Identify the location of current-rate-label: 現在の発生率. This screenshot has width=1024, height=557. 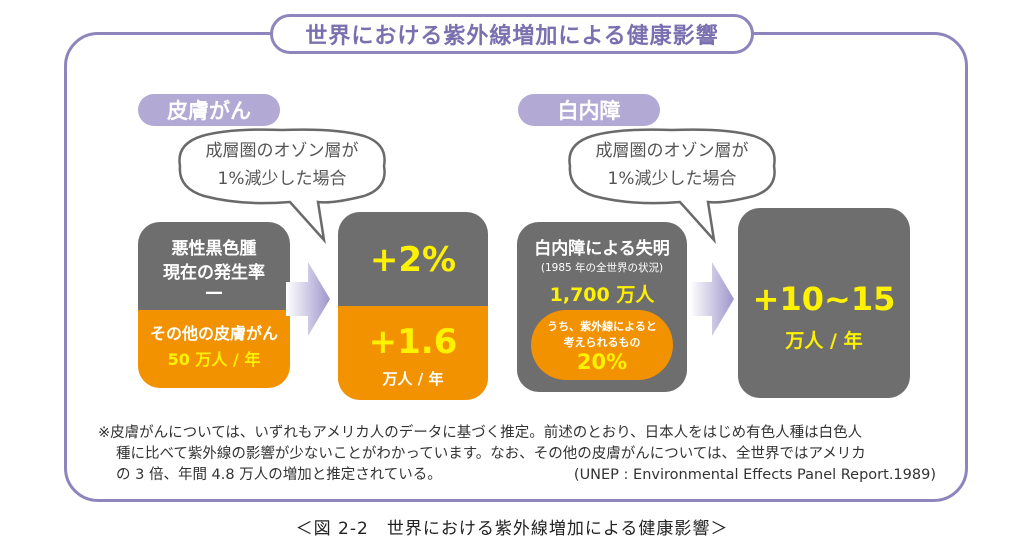
(214, 273).